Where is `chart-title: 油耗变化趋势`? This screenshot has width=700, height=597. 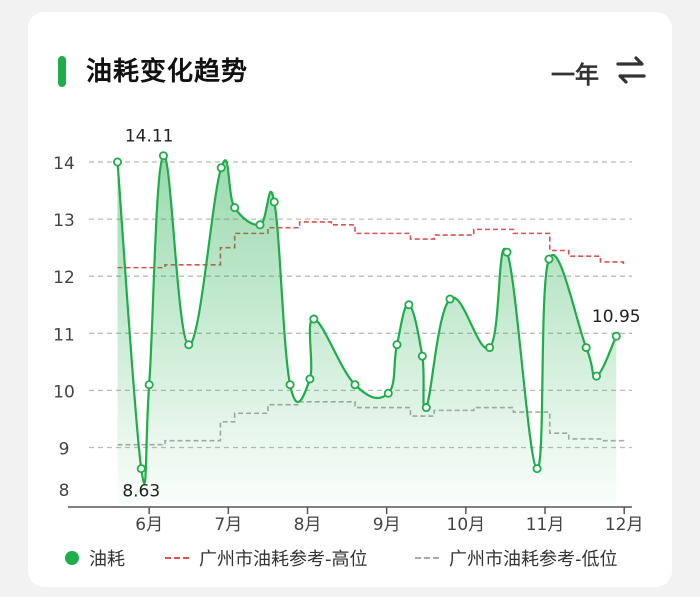 chart-title: 油耗变化趋势 is located at coordinates (167, 72).